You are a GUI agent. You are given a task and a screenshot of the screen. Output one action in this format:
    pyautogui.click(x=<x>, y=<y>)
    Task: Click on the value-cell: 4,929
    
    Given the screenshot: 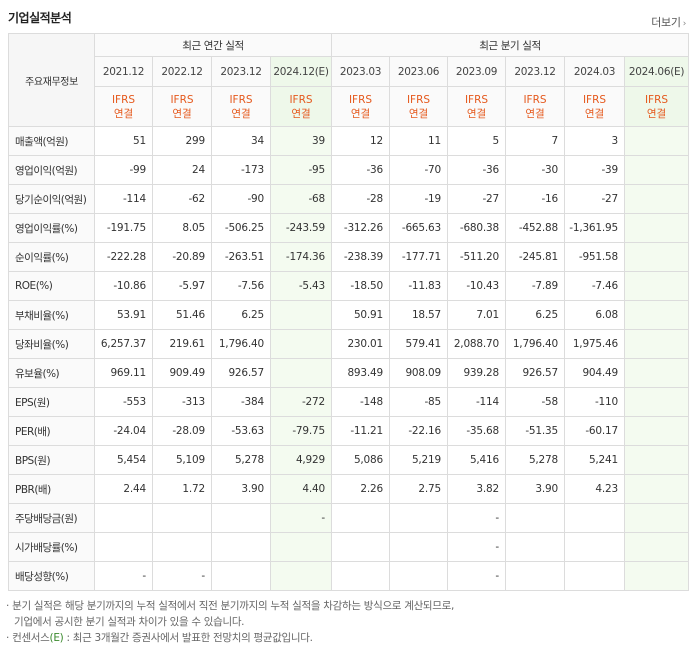 What is the action you would take?
    pyautogui.click(x=301, y=460)
    